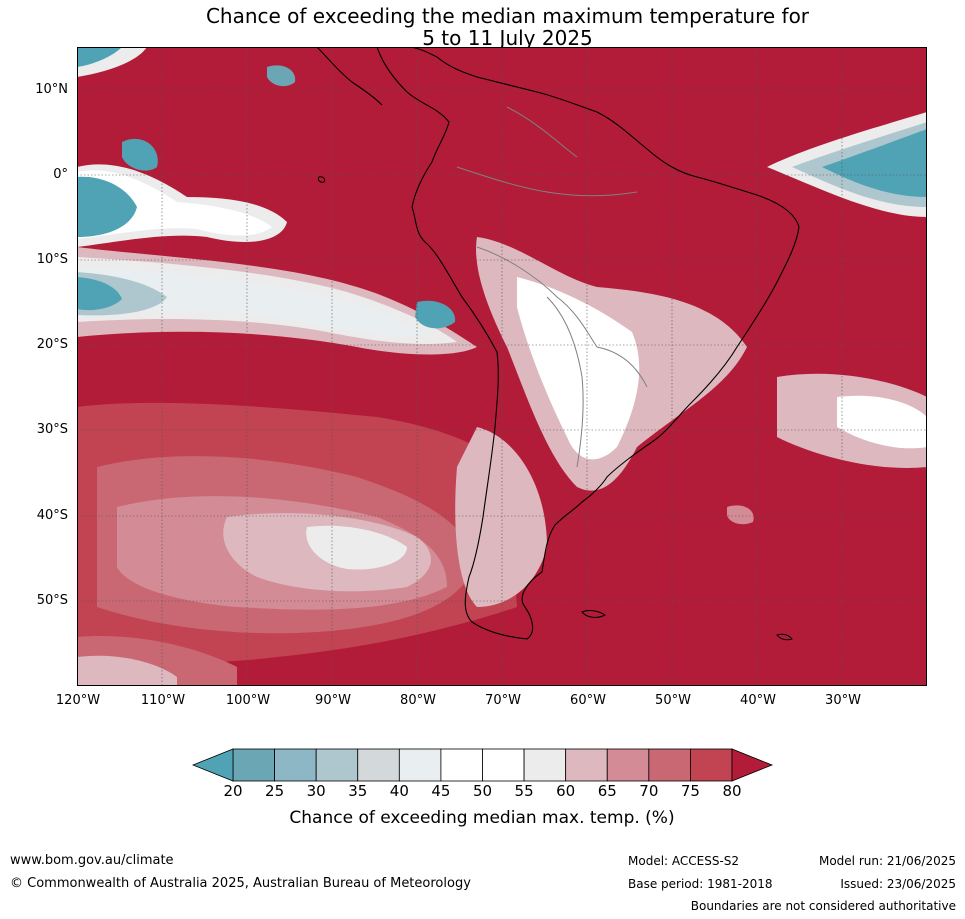 The image size is (965, 919). What do you see at coordinates (163, 700) in the screenshot?
I see `lon-label-110w: 110°W` at bounding box center [163, 700].